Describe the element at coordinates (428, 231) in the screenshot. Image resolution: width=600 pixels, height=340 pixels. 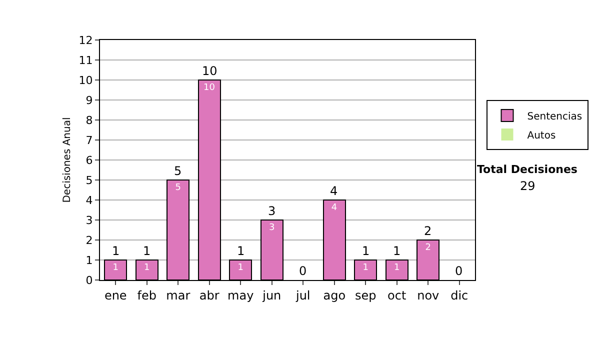
I see `total-label: 2` at that location.